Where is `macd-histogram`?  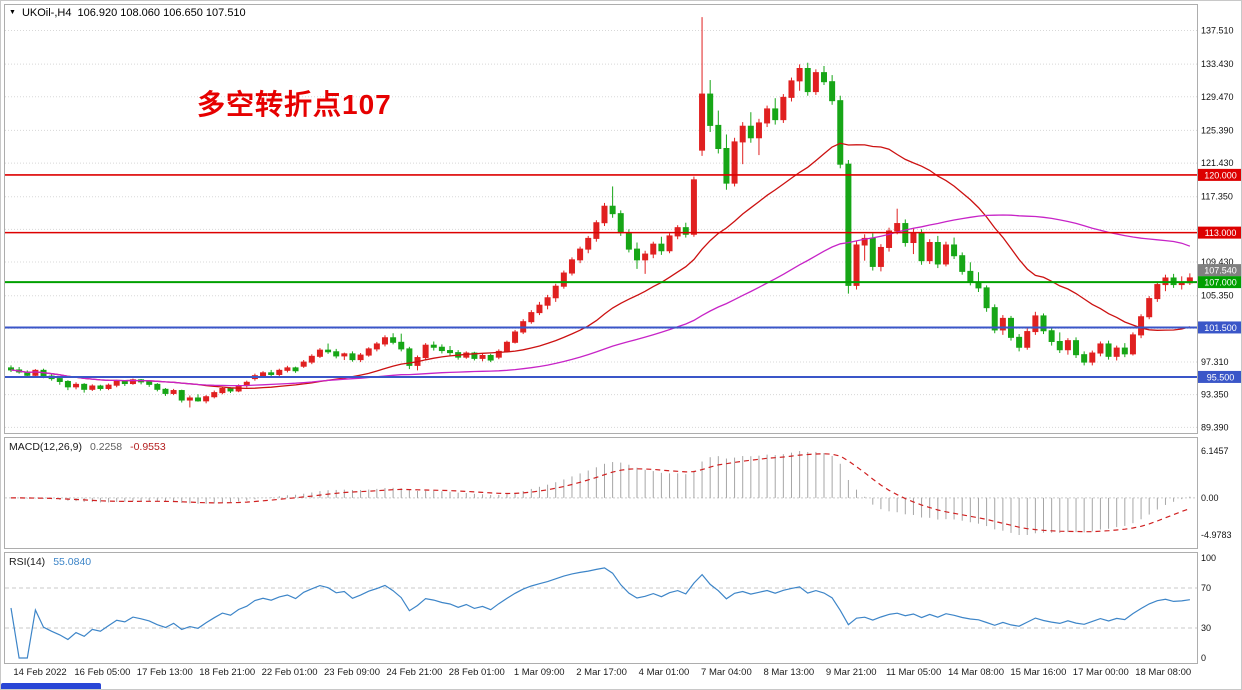 macd-histogram is located at coordinates (604, 493).